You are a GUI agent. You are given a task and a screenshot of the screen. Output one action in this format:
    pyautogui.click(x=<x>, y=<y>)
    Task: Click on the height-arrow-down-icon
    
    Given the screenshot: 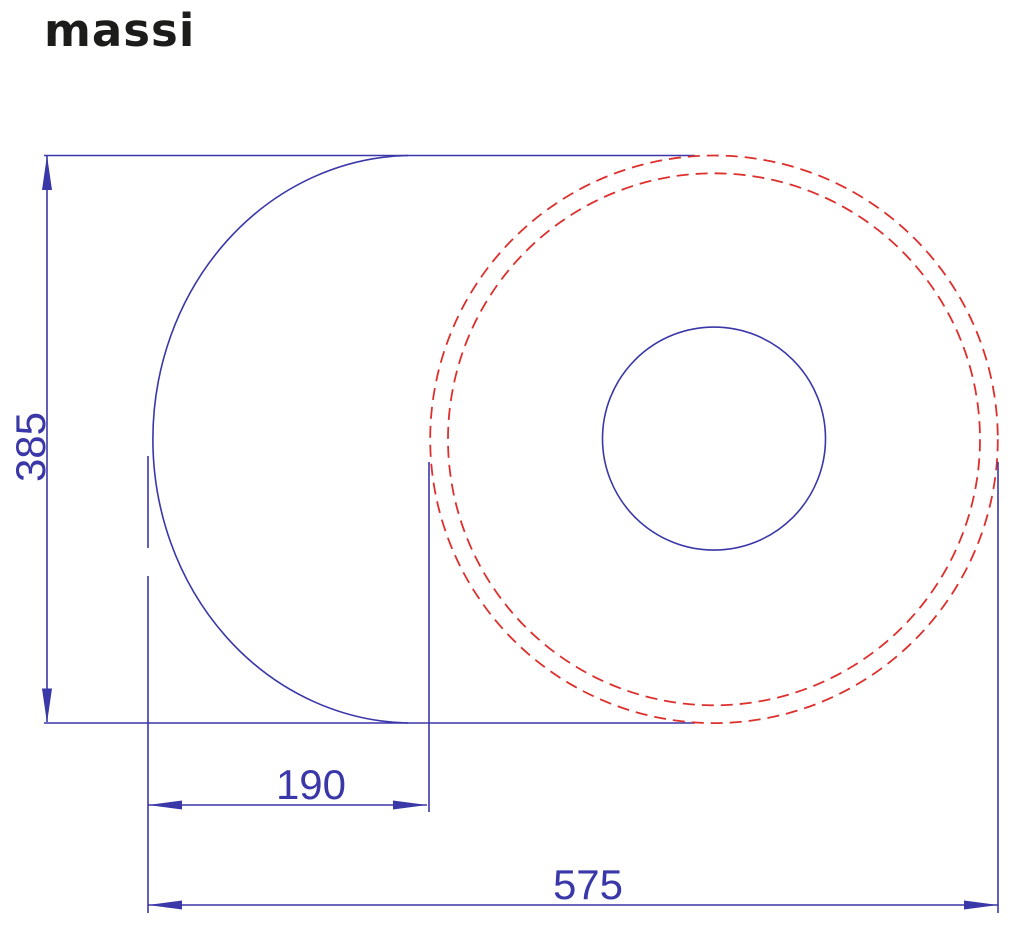 What is the action you would take?
    pyautogui.click(x=47, y=705)
    